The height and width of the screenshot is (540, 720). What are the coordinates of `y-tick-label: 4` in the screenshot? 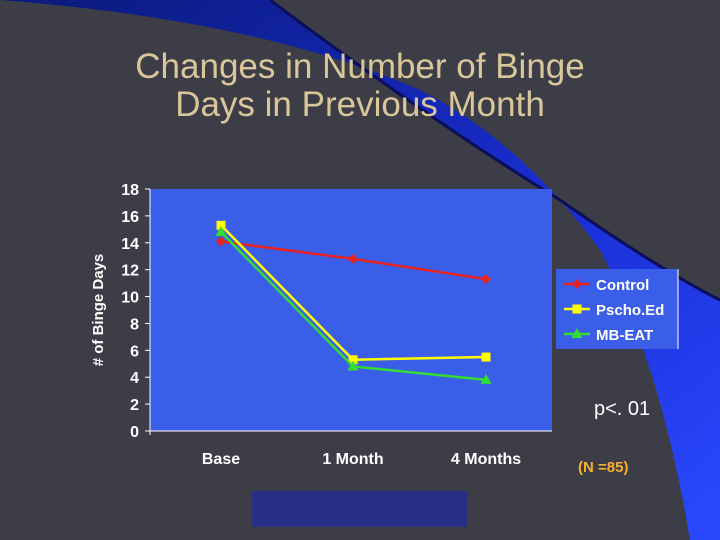 It's located at (134, 378).